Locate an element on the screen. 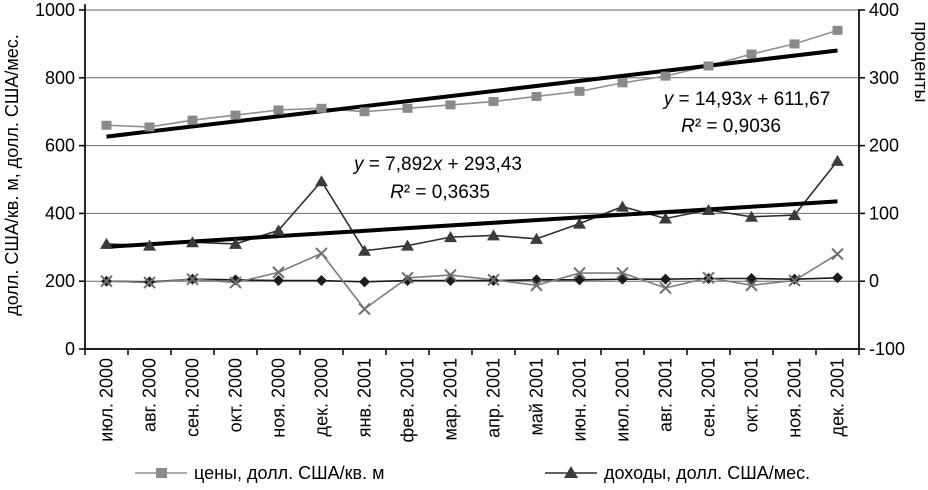 The height and width of the screenshot is (490, 928). right-axis-tick-label: 0 is located at coordinates (874, 281).